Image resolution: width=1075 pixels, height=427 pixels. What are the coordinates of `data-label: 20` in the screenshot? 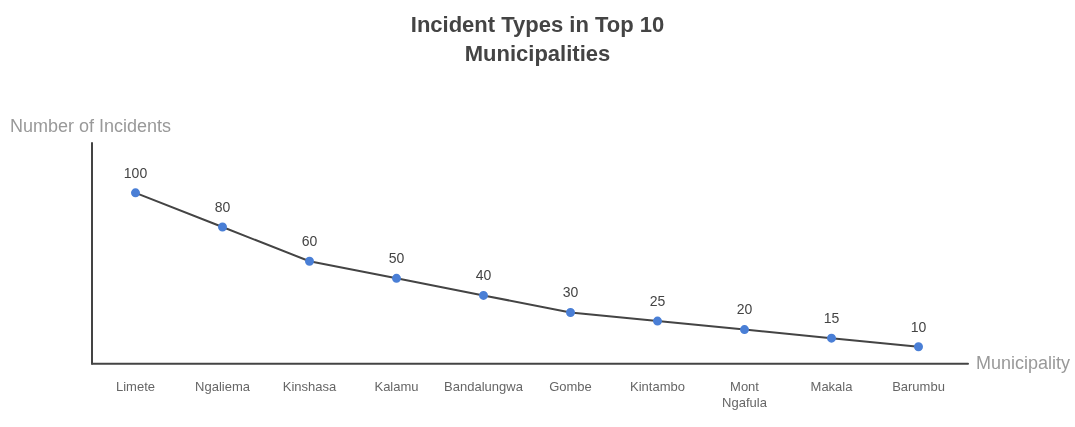 It's located at (744, 309).